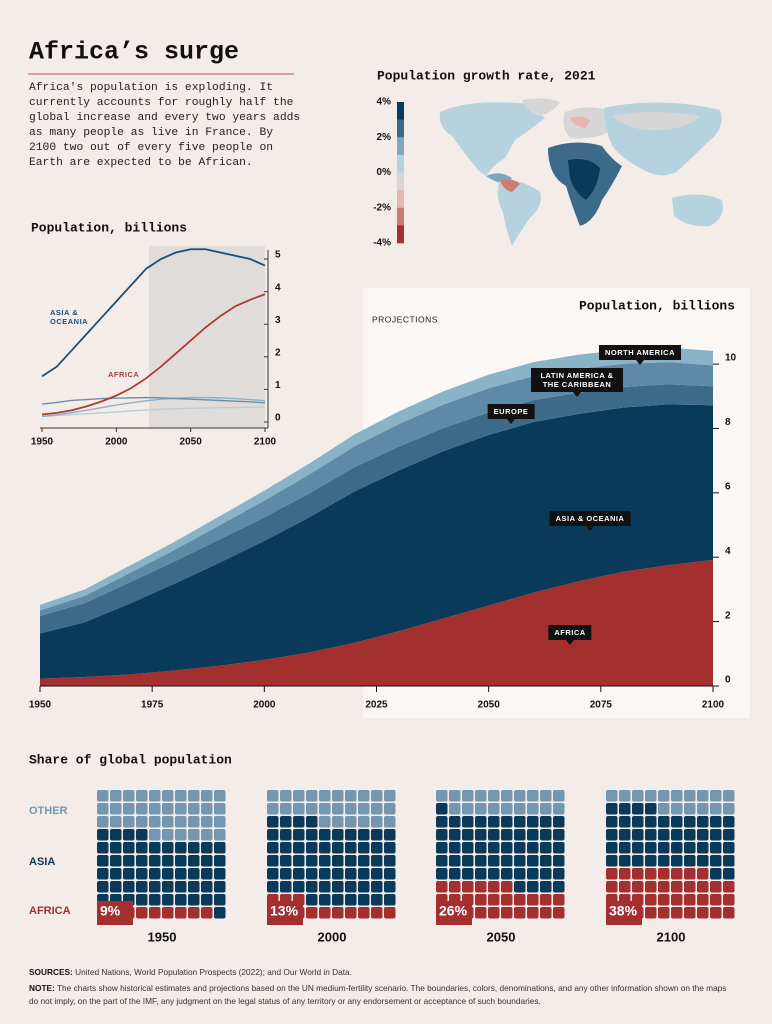 The width and height of the screenshot is (772, 1024). Describe the element at coordinates (153, 412) in the screenshot. I see `series-line` at that location.